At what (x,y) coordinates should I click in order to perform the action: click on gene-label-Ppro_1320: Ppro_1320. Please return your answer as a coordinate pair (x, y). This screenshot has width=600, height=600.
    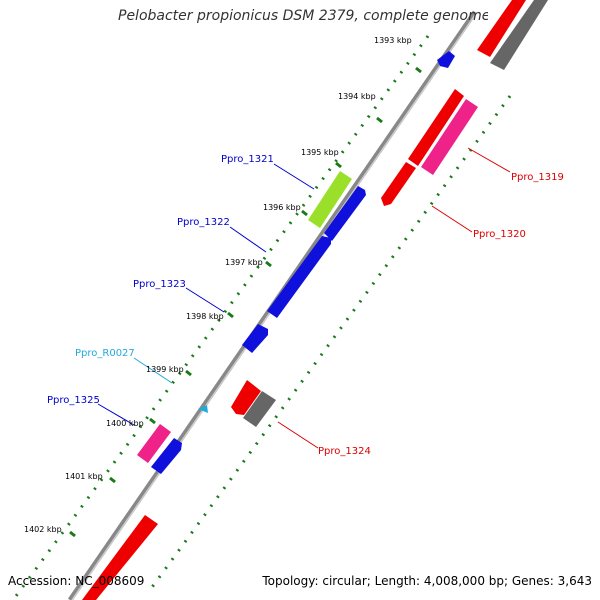
    Looking at the image, I should click on (499, 234).